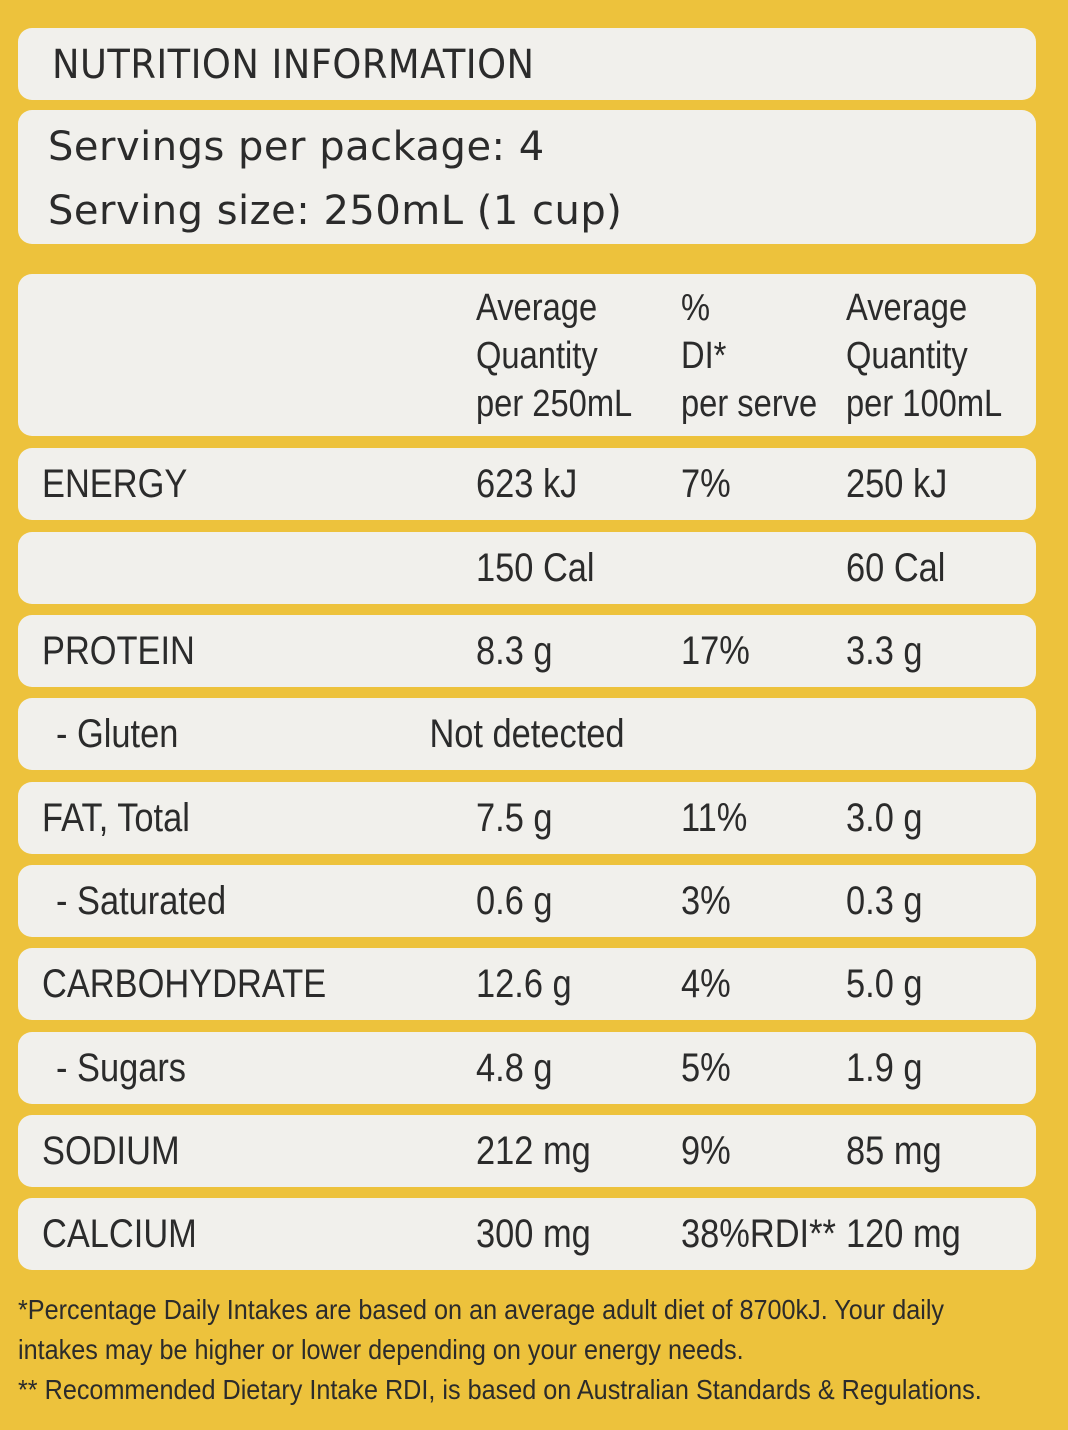  What do you see at coordinates (533, 1151) in the screenshot?
I see `per-serve-value: 212 mg` at bounding box center [533, 1151].